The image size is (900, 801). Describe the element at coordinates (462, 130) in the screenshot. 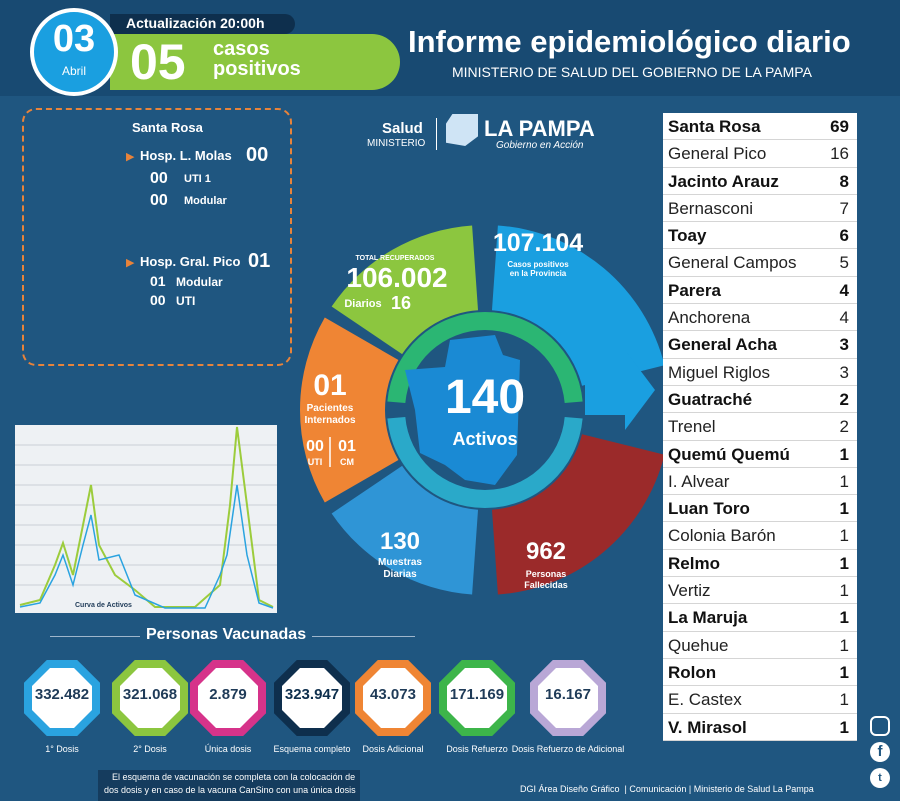

I see `logo-map` at that location.